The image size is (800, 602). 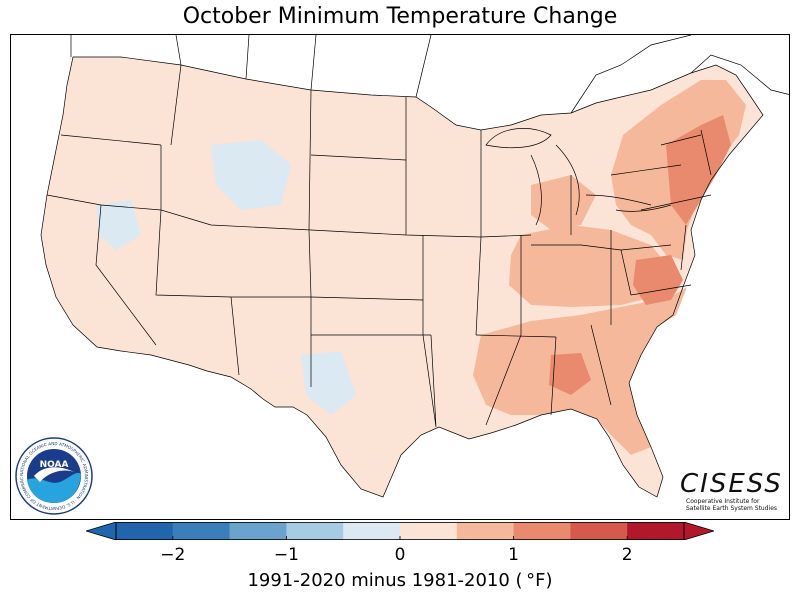 What do you see at coordinates (590, 266) in the screenshot?
I see `anomaly-ohio-valley` at bounding box center [590, 266].